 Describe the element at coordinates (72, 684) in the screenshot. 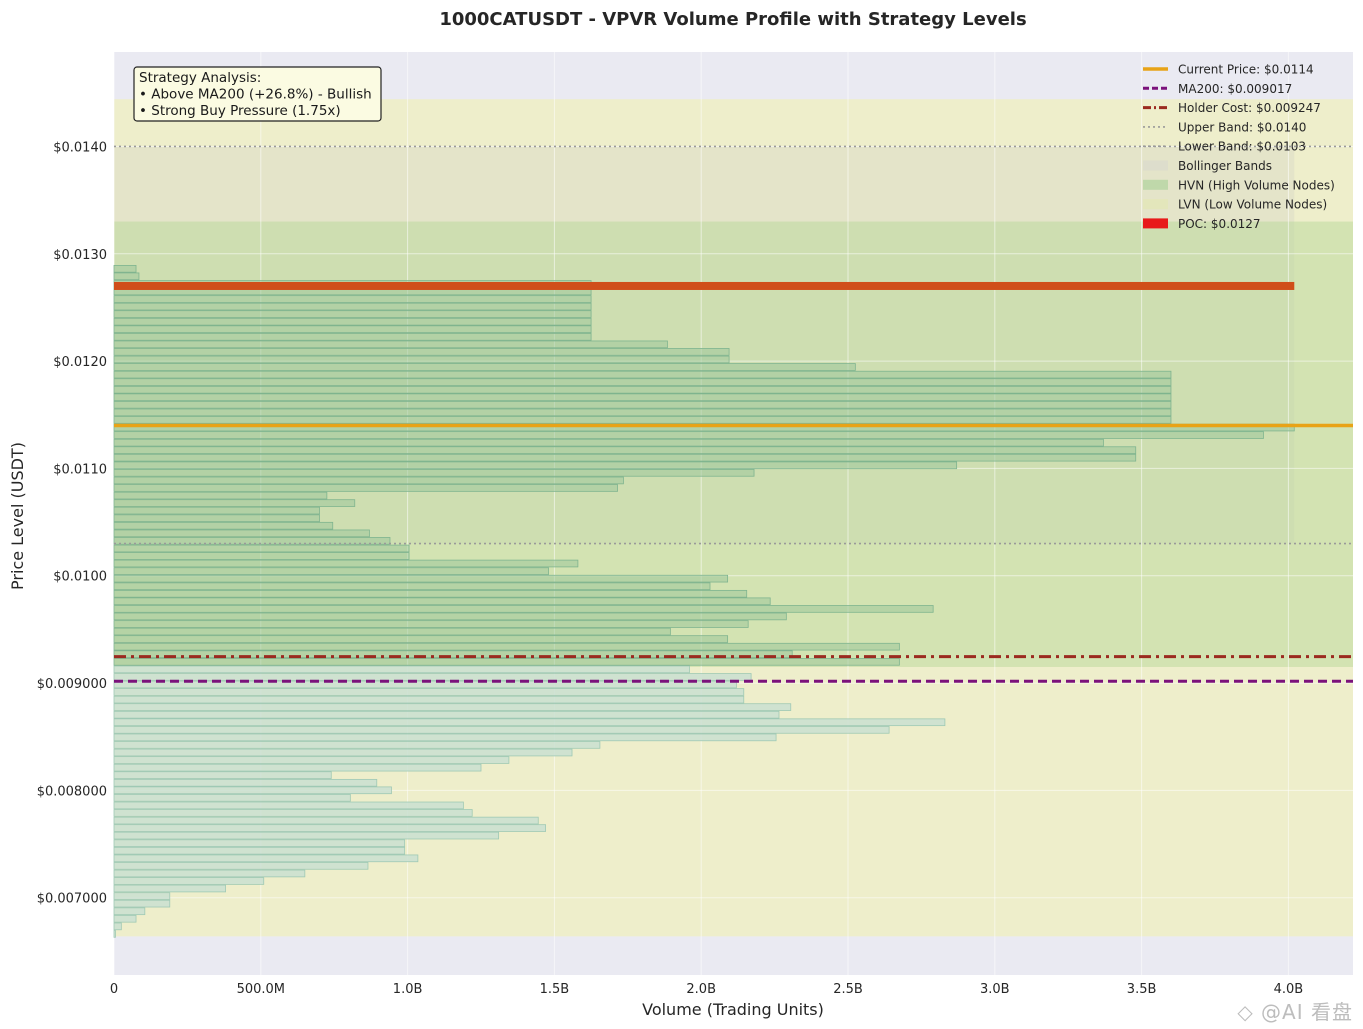

I see `y-tick-label: $0.009000` at that location.